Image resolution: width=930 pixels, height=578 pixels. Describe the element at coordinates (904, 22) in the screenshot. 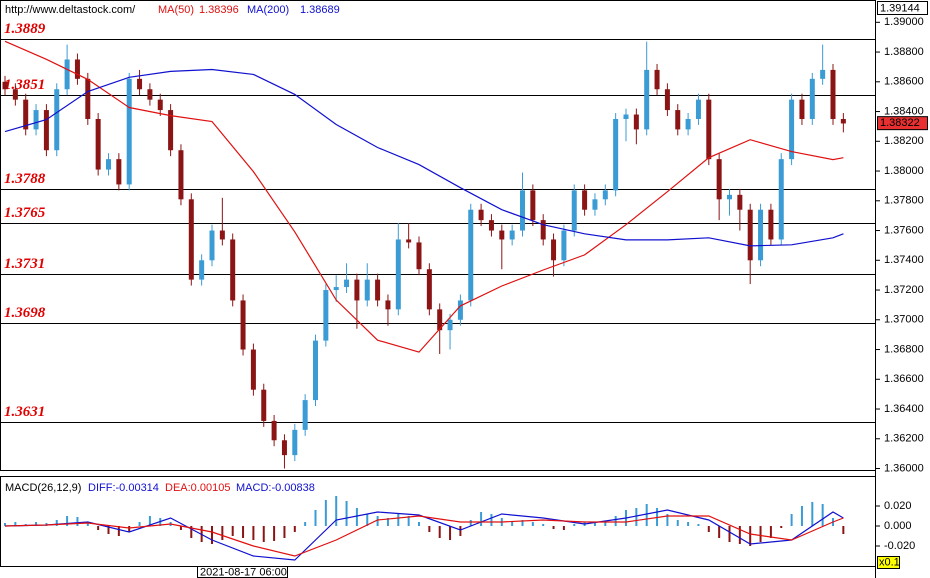

I see `y-tick-label: 1.39000` at that location.